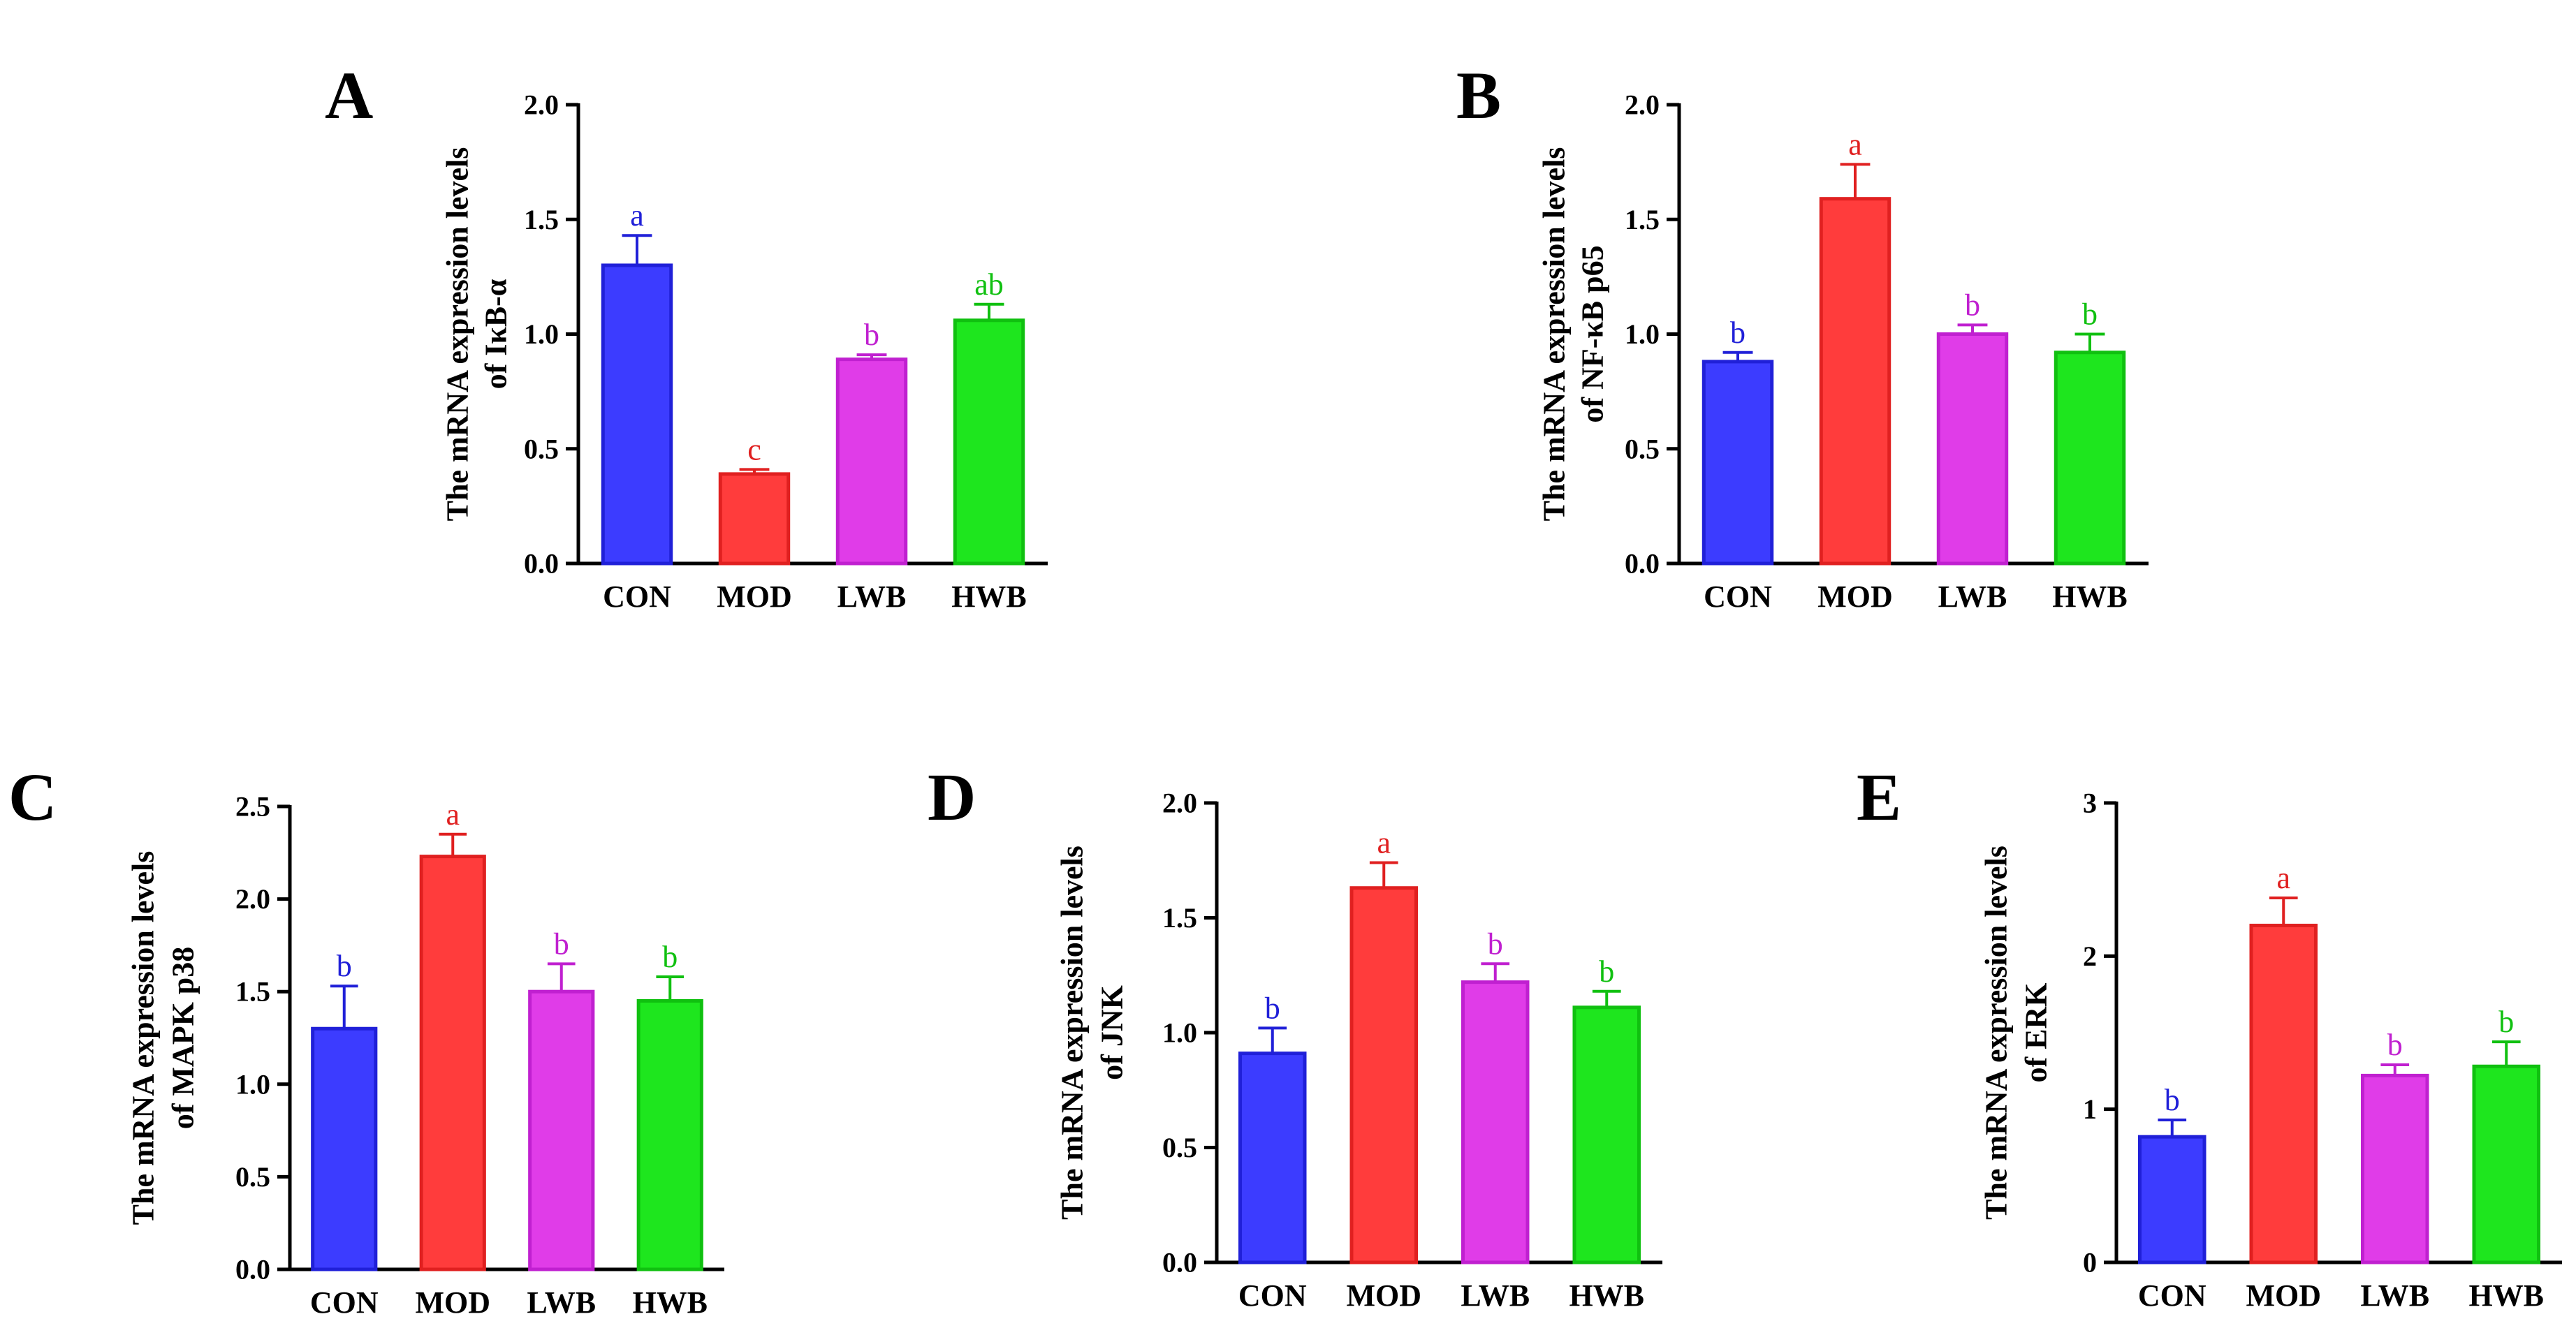 Image resolution: width=2576 pixels, height=1335 pixels. I want to click on y-axis-label: of ERK, so click(2036, 1033).